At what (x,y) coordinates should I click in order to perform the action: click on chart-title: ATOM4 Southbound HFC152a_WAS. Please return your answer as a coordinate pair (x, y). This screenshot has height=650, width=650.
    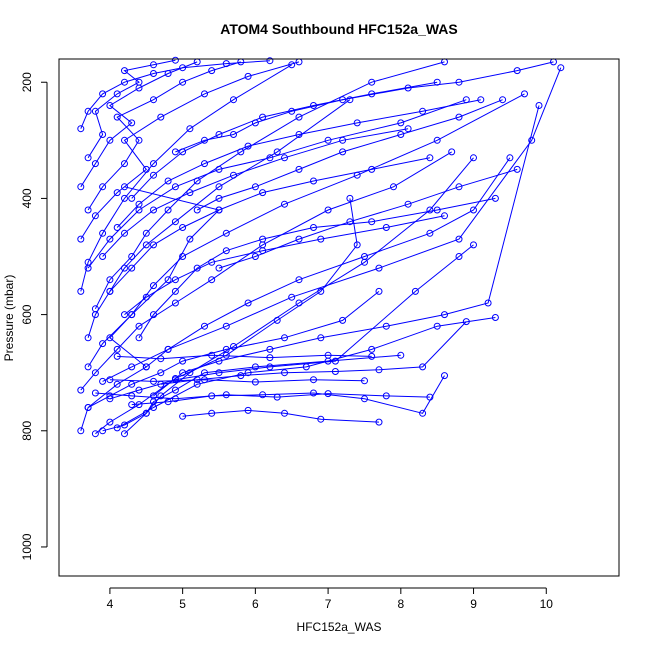
    Looking at the image, I should click on (339, 29).